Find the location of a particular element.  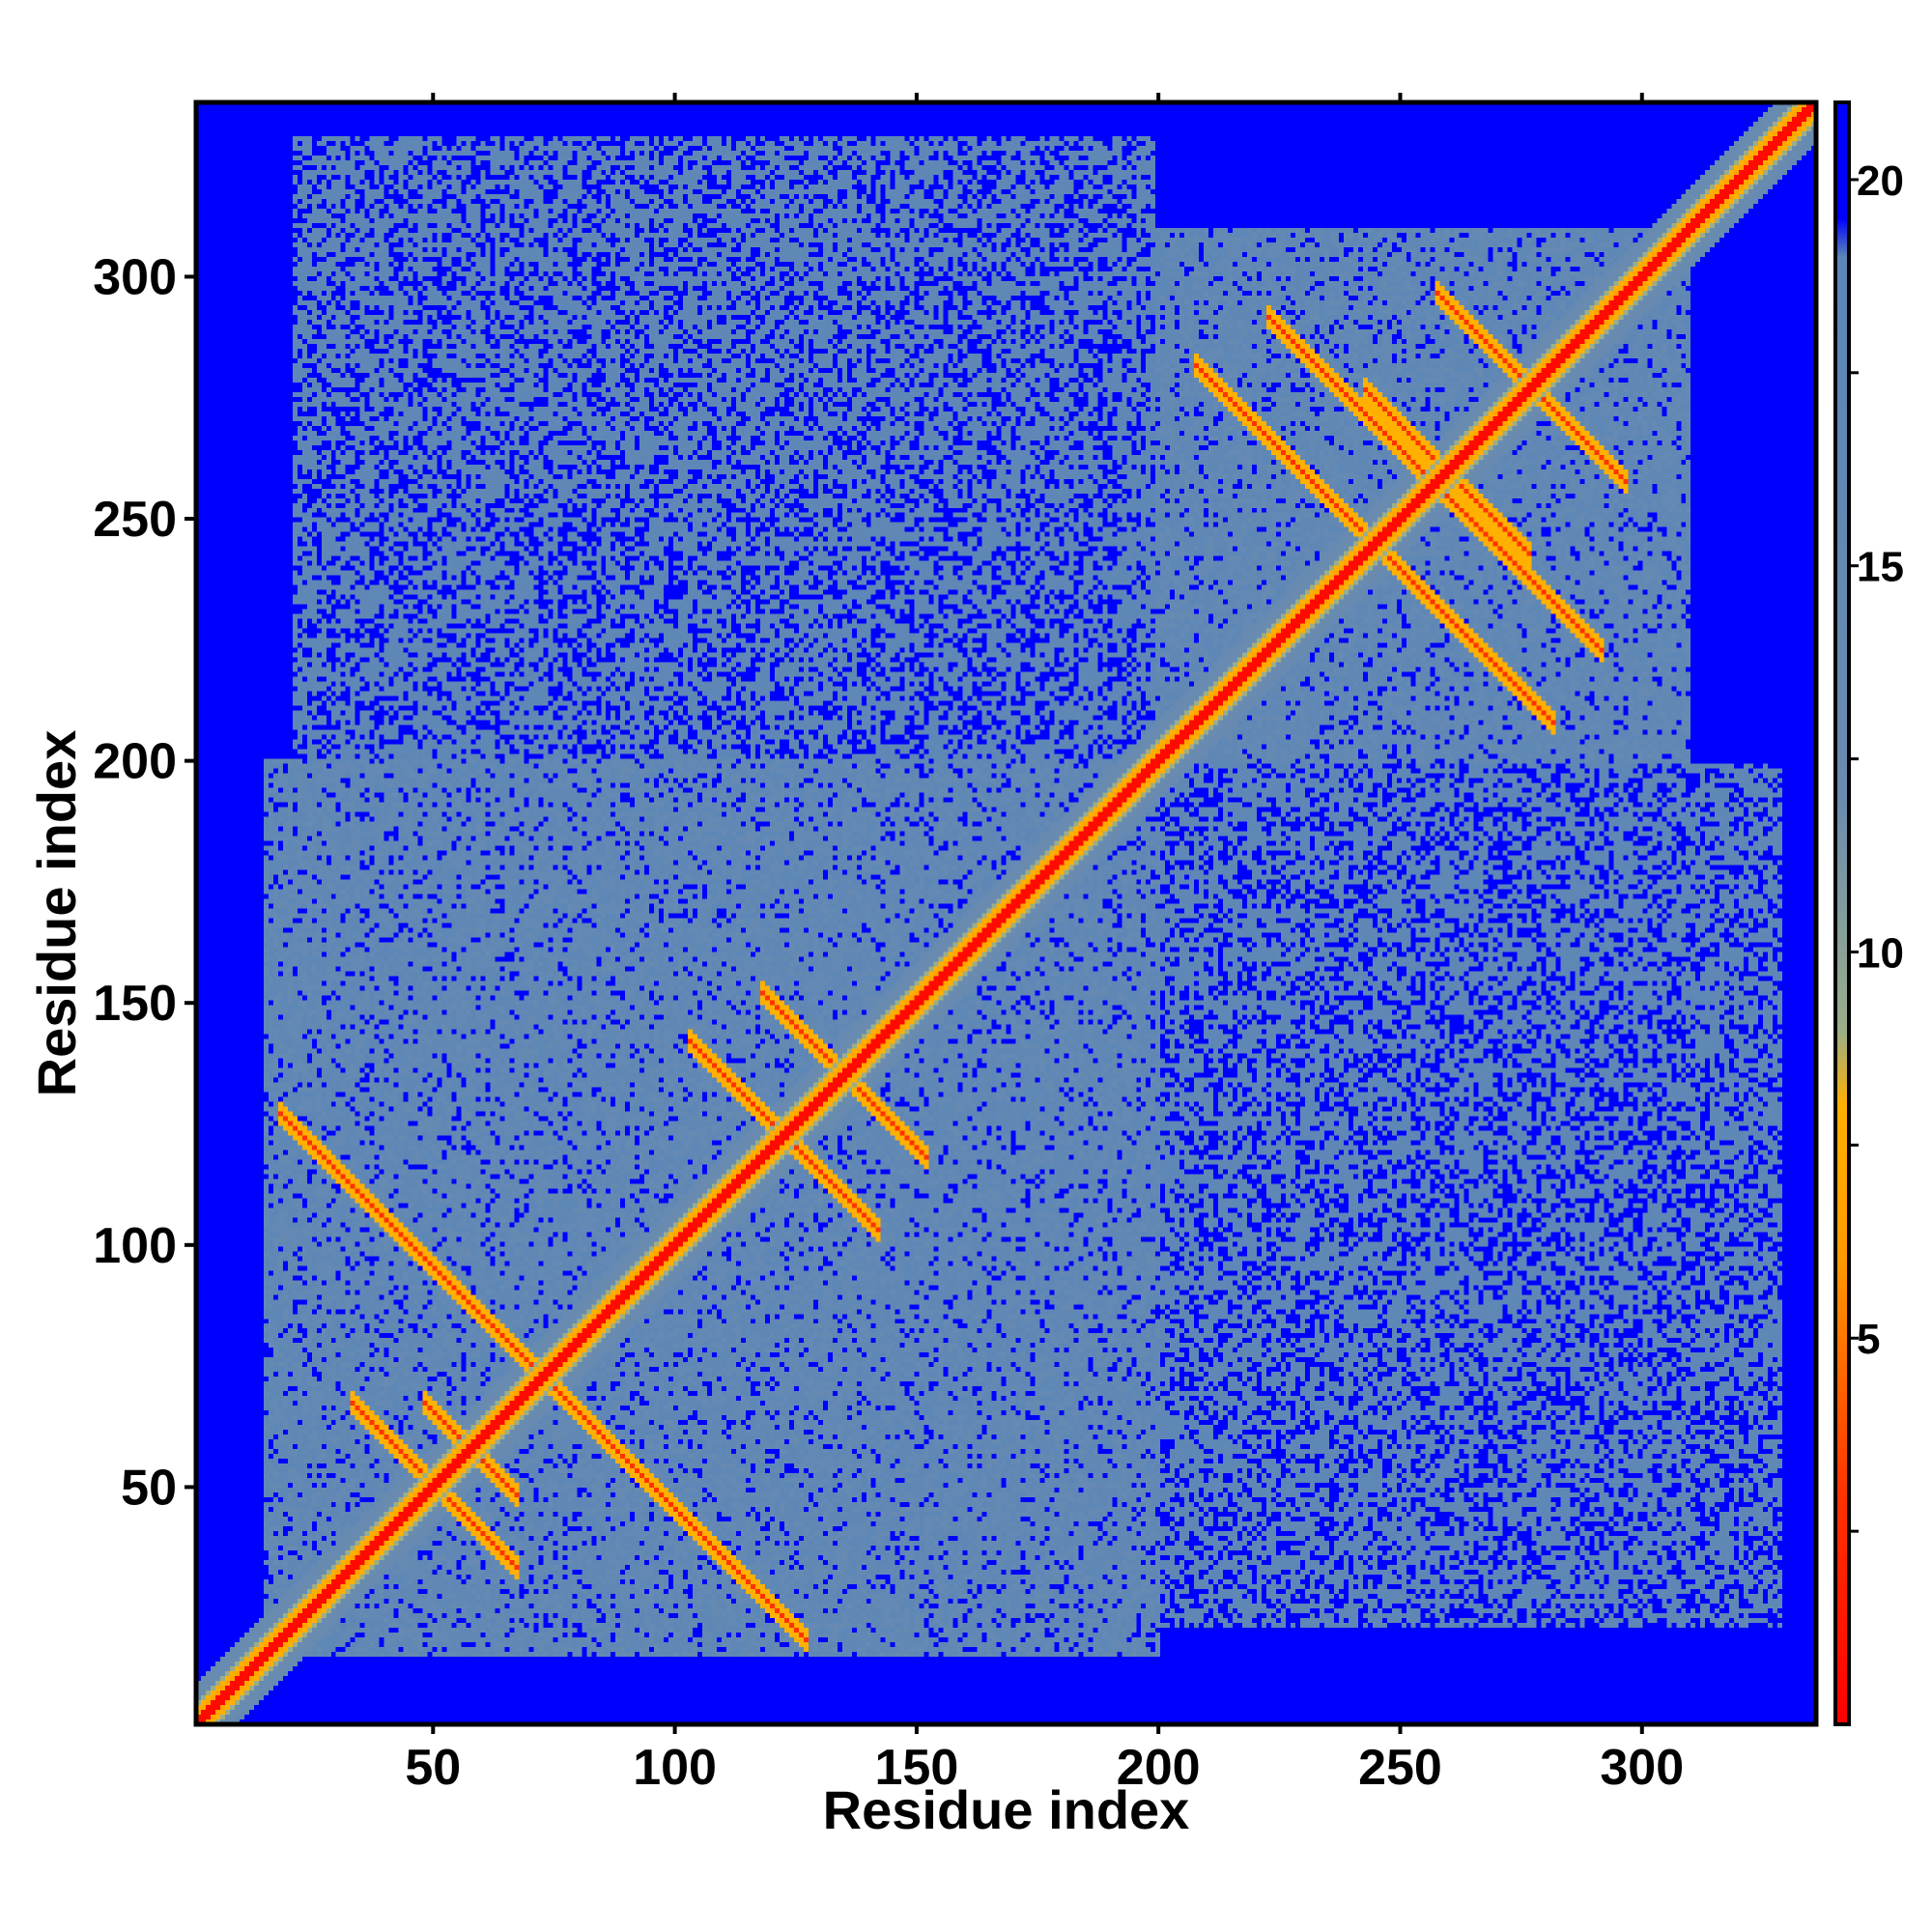

y-tick-label: 50 is located at coordinates (149, 1488).